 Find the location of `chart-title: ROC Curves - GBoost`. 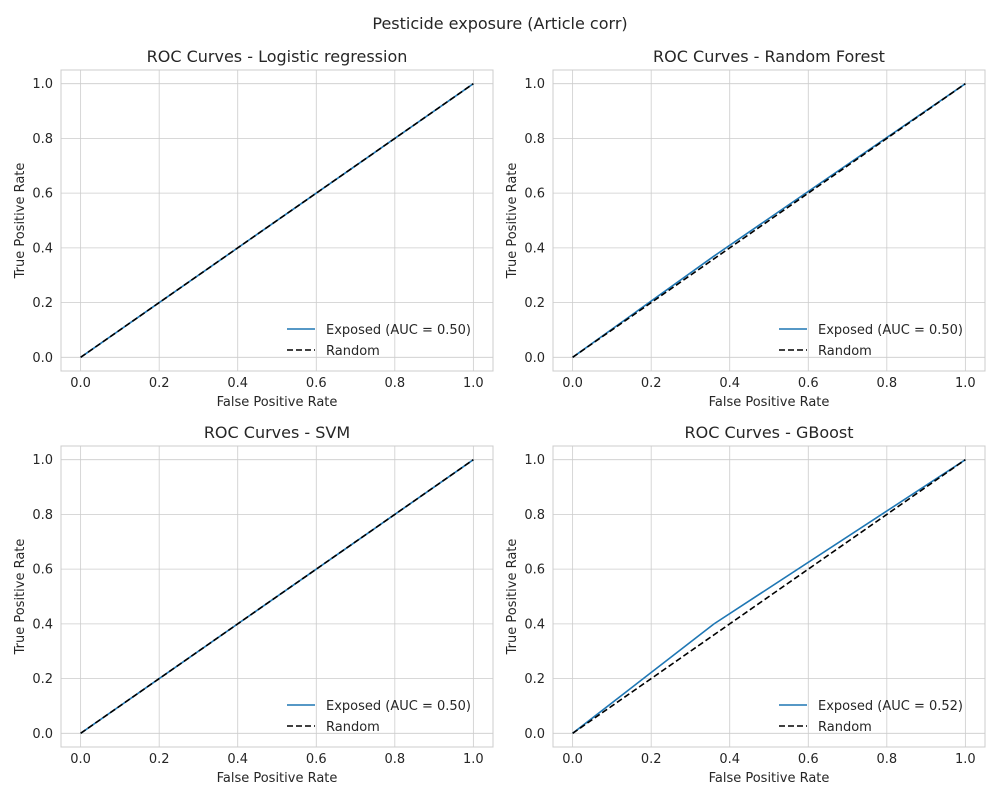

chart-title: ROC Curves - GBoost is located at coordinates (768, 432).